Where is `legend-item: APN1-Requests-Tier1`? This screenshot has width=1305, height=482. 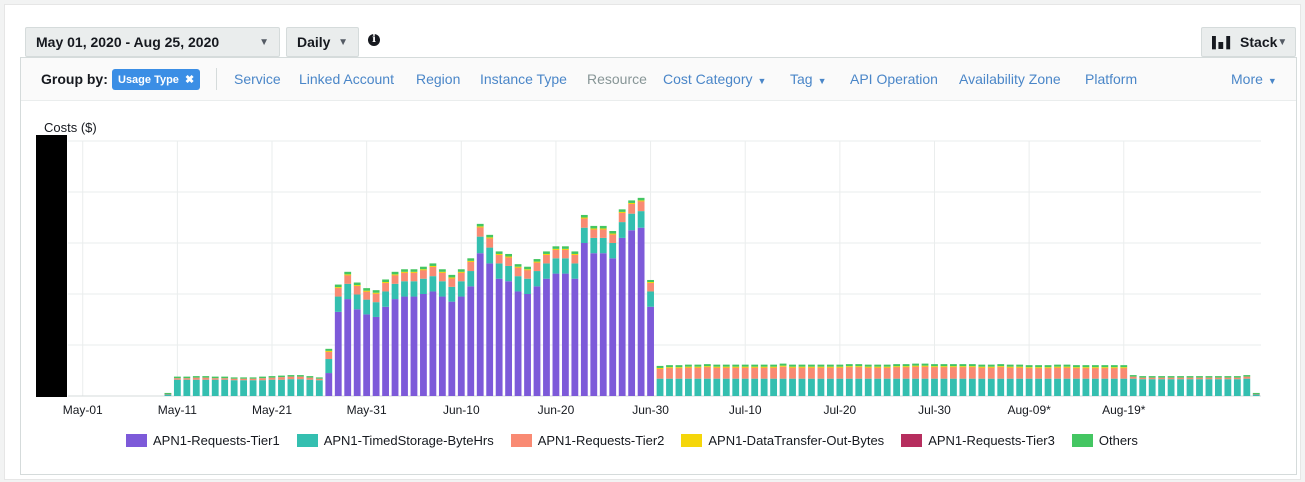
legend-item: APN1-Requests-Tier1 is located at coordinates (203, 440).